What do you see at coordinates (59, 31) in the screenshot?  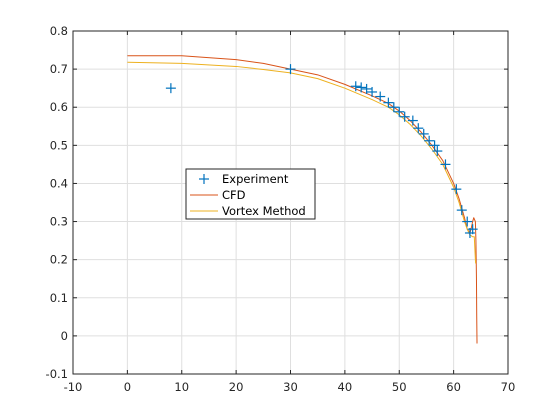 I see `y-tick-label-0-8: 0.8` at bounding box center [59, 31].